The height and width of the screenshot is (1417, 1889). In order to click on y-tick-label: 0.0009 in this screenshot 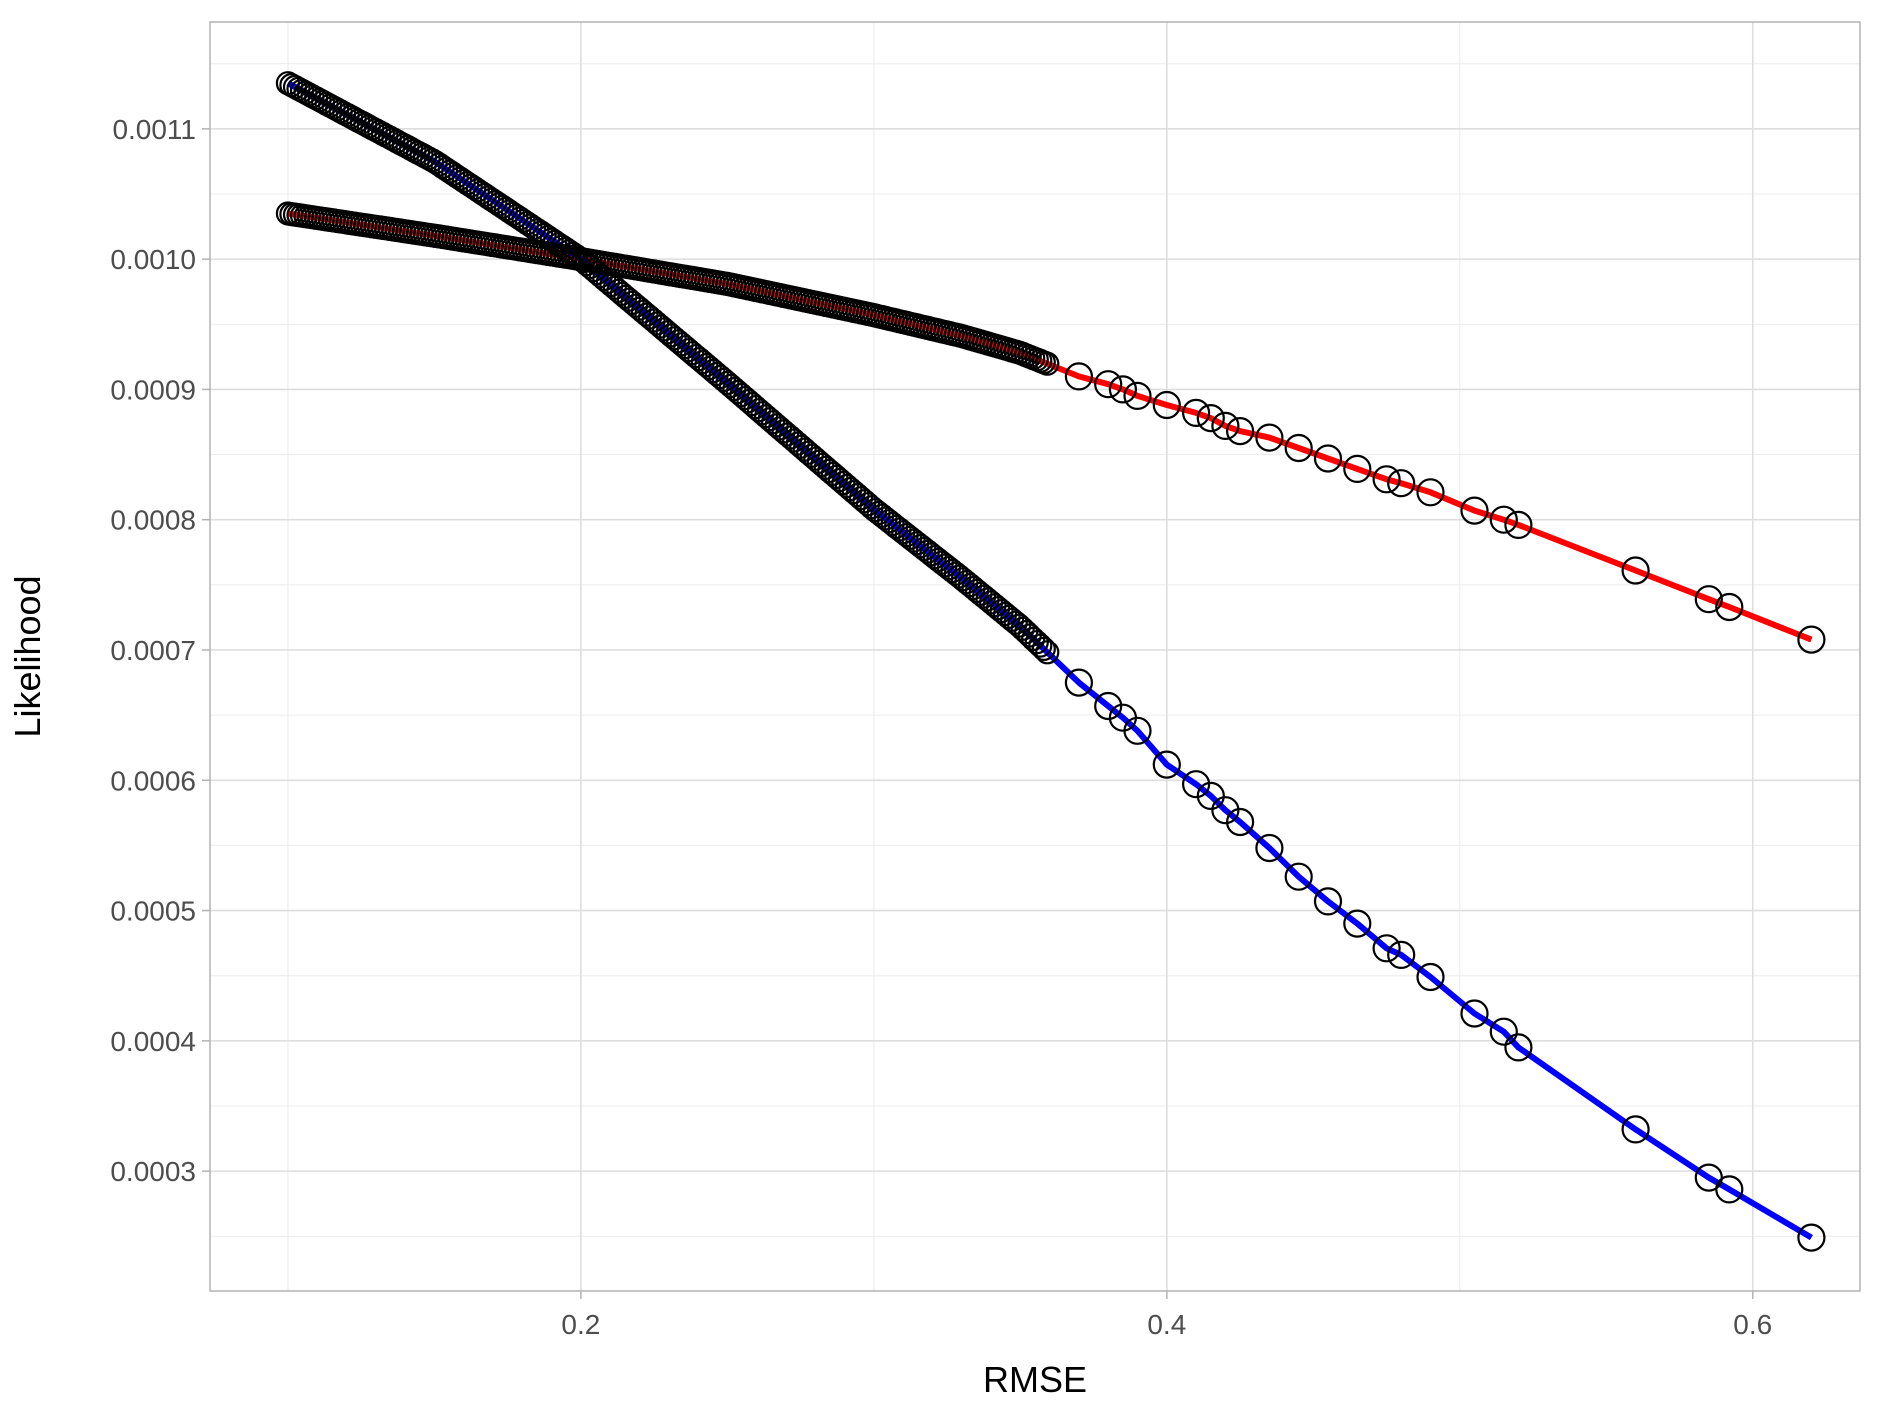, I will do `click(153, 389)`.